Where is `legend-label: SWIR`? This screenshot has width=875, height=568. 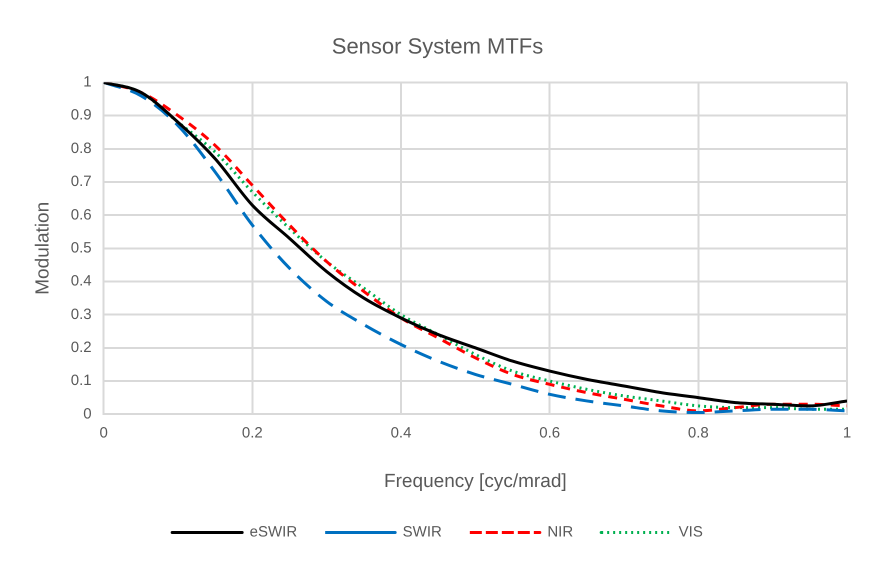 legend-label: SWIR is located at coordinates (422, 532).